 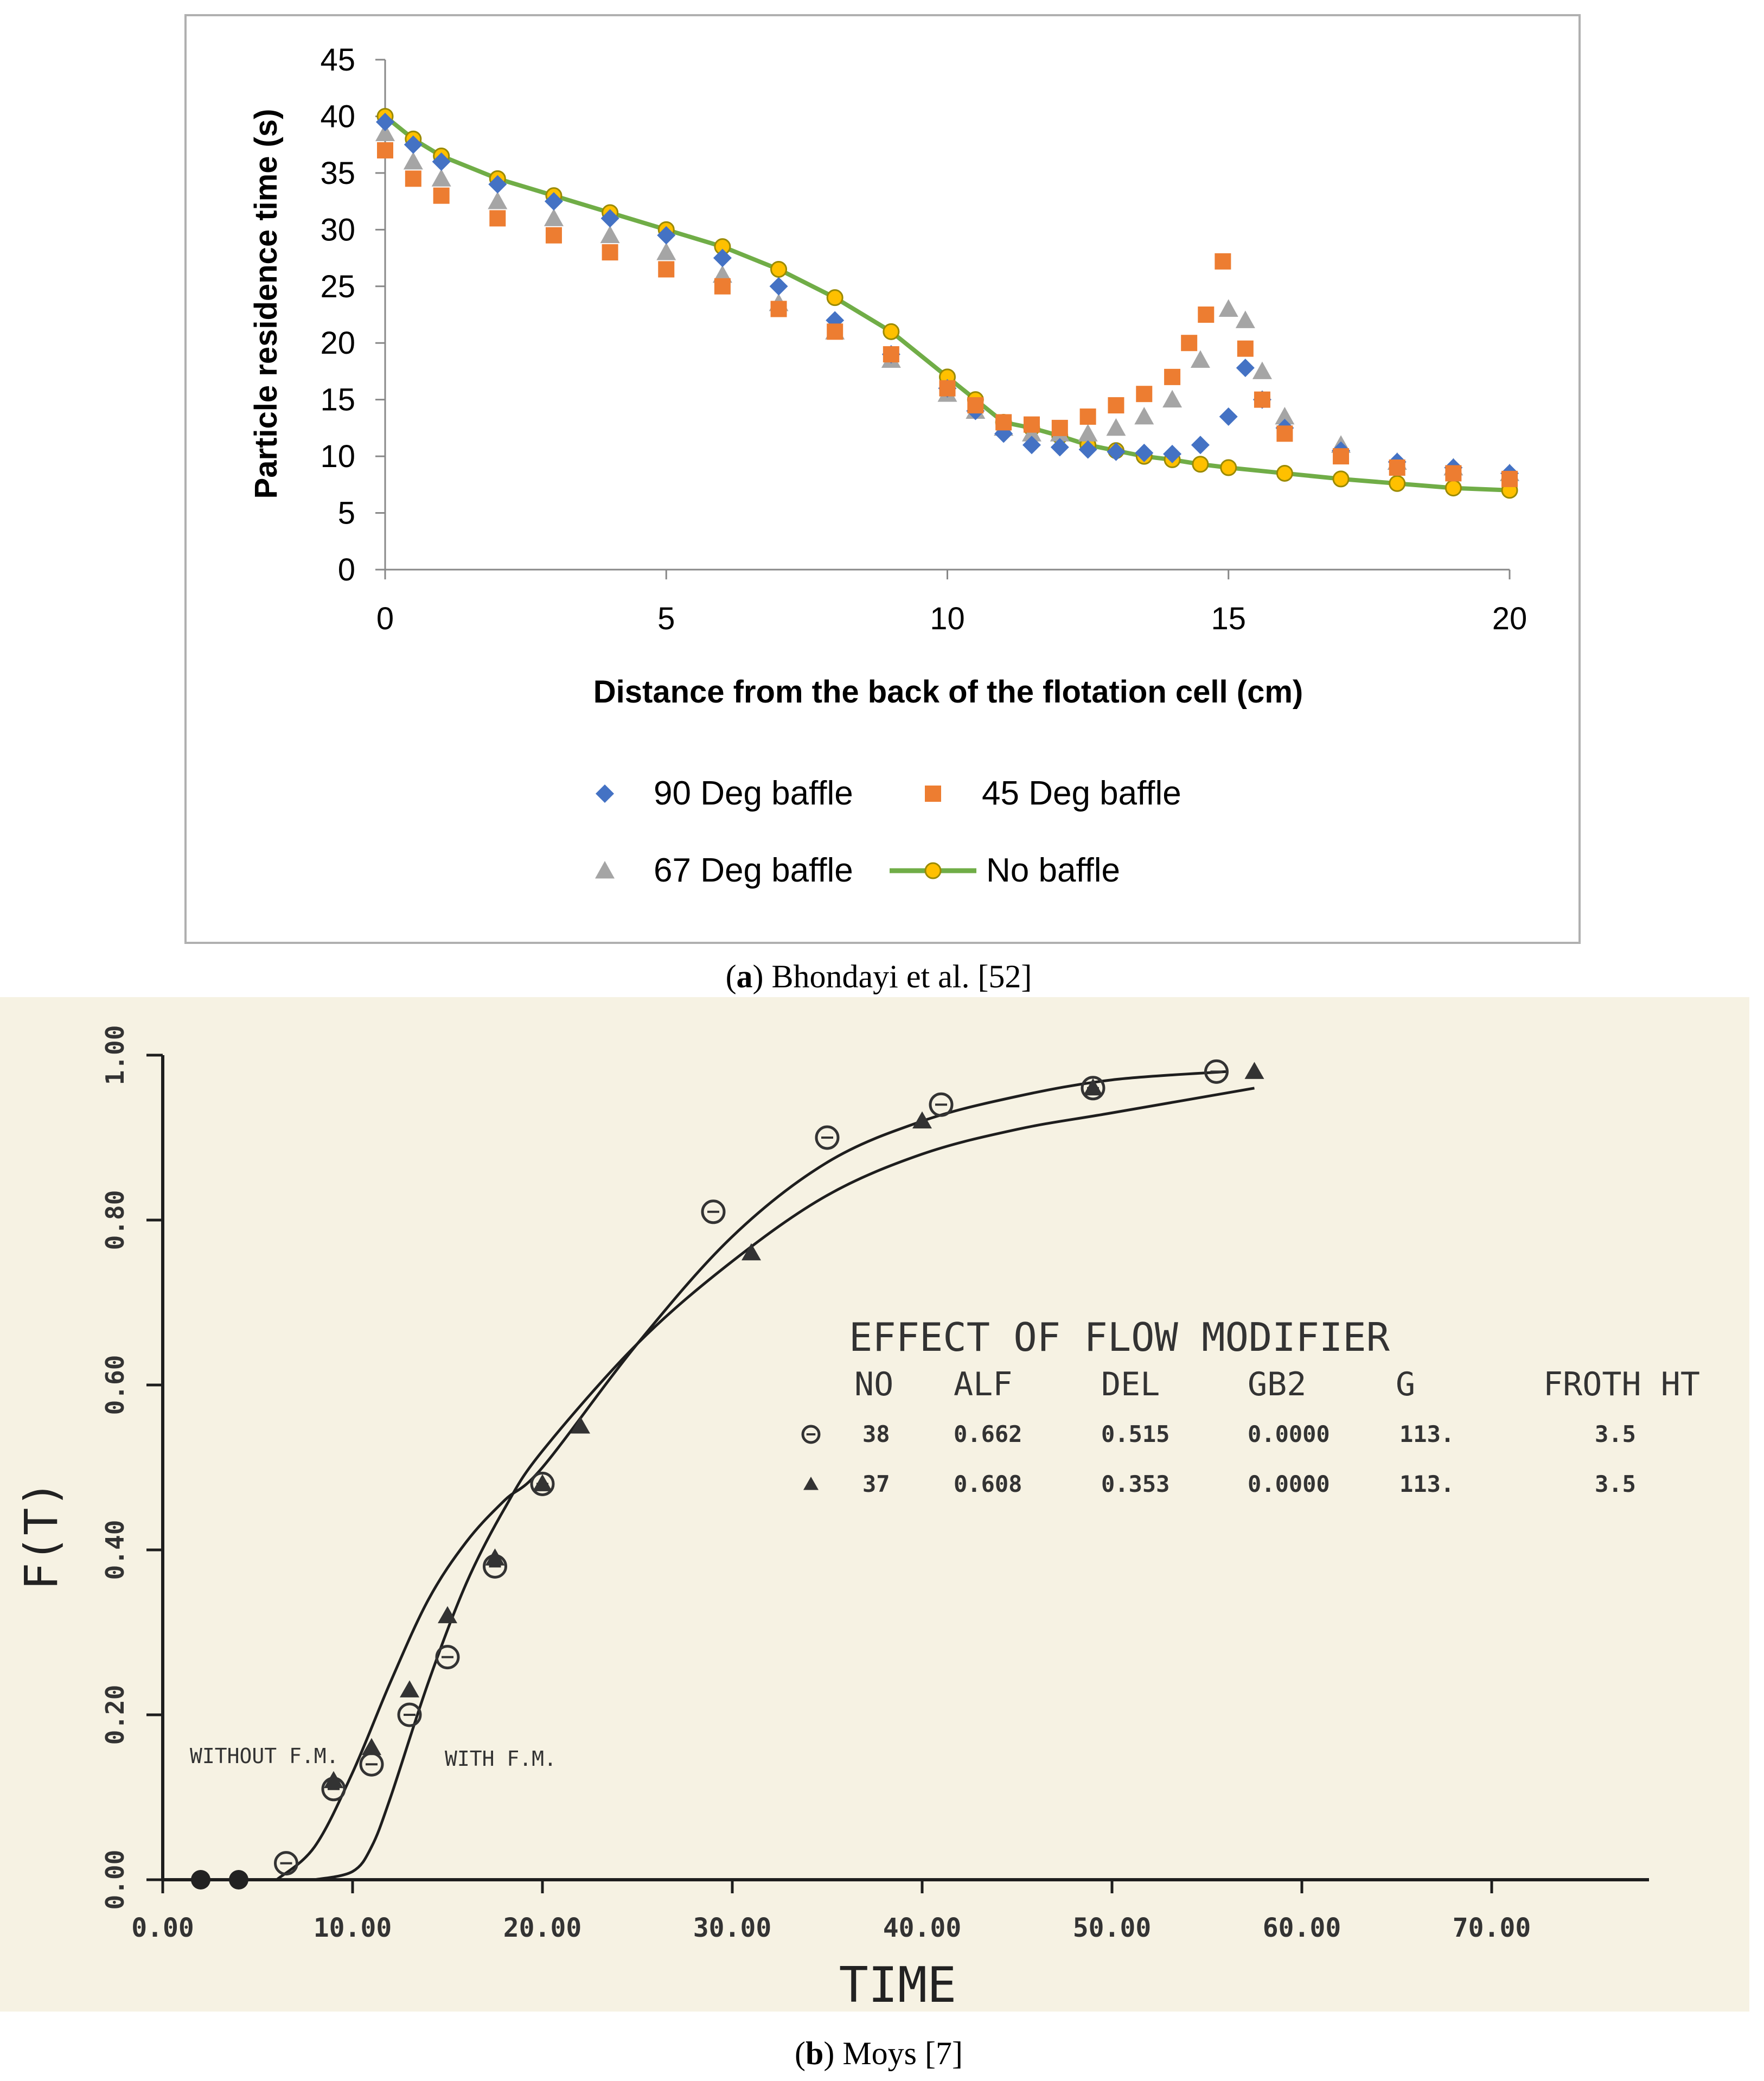 What do you see at coordinates (337, 457) in the screenshot?
I see `panel-a-y-tick-label: 10` at bounding box center [337, 457].